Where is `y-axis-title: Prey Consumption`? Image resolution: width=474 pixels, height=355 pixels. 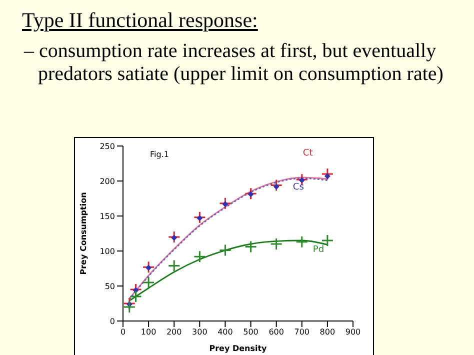
y-axis-title: Prey Consumption is located at coordinates (83, 233).